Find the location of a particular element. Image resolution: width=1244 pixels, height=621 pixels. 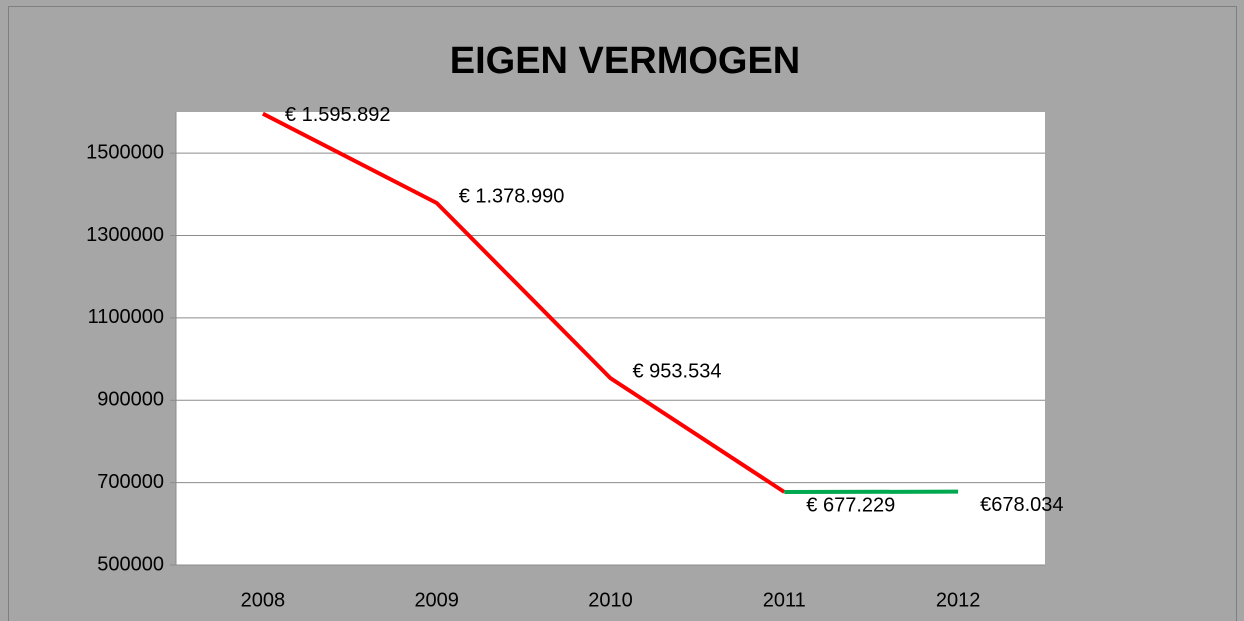

data-label: €678.034 is located at coordinates (1021, 505).